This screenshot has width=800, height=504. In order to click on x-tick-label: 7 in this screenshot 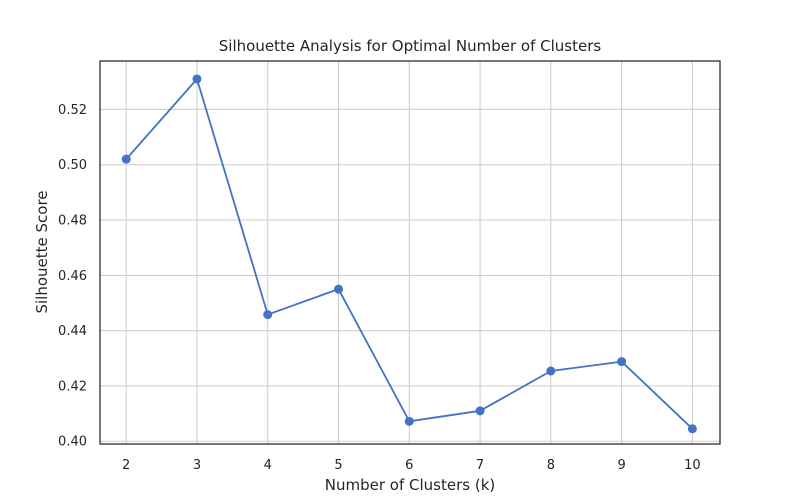, I will do `click(480, 465)`.